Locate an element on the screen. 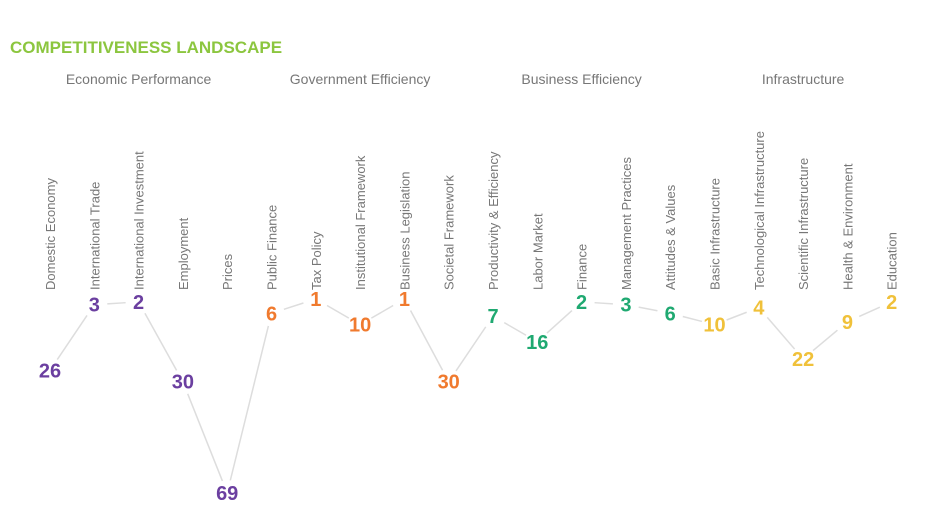 The width and height of the screenshot is (937, 516). category-label: Management Practices is located at coordinates (626, 223).